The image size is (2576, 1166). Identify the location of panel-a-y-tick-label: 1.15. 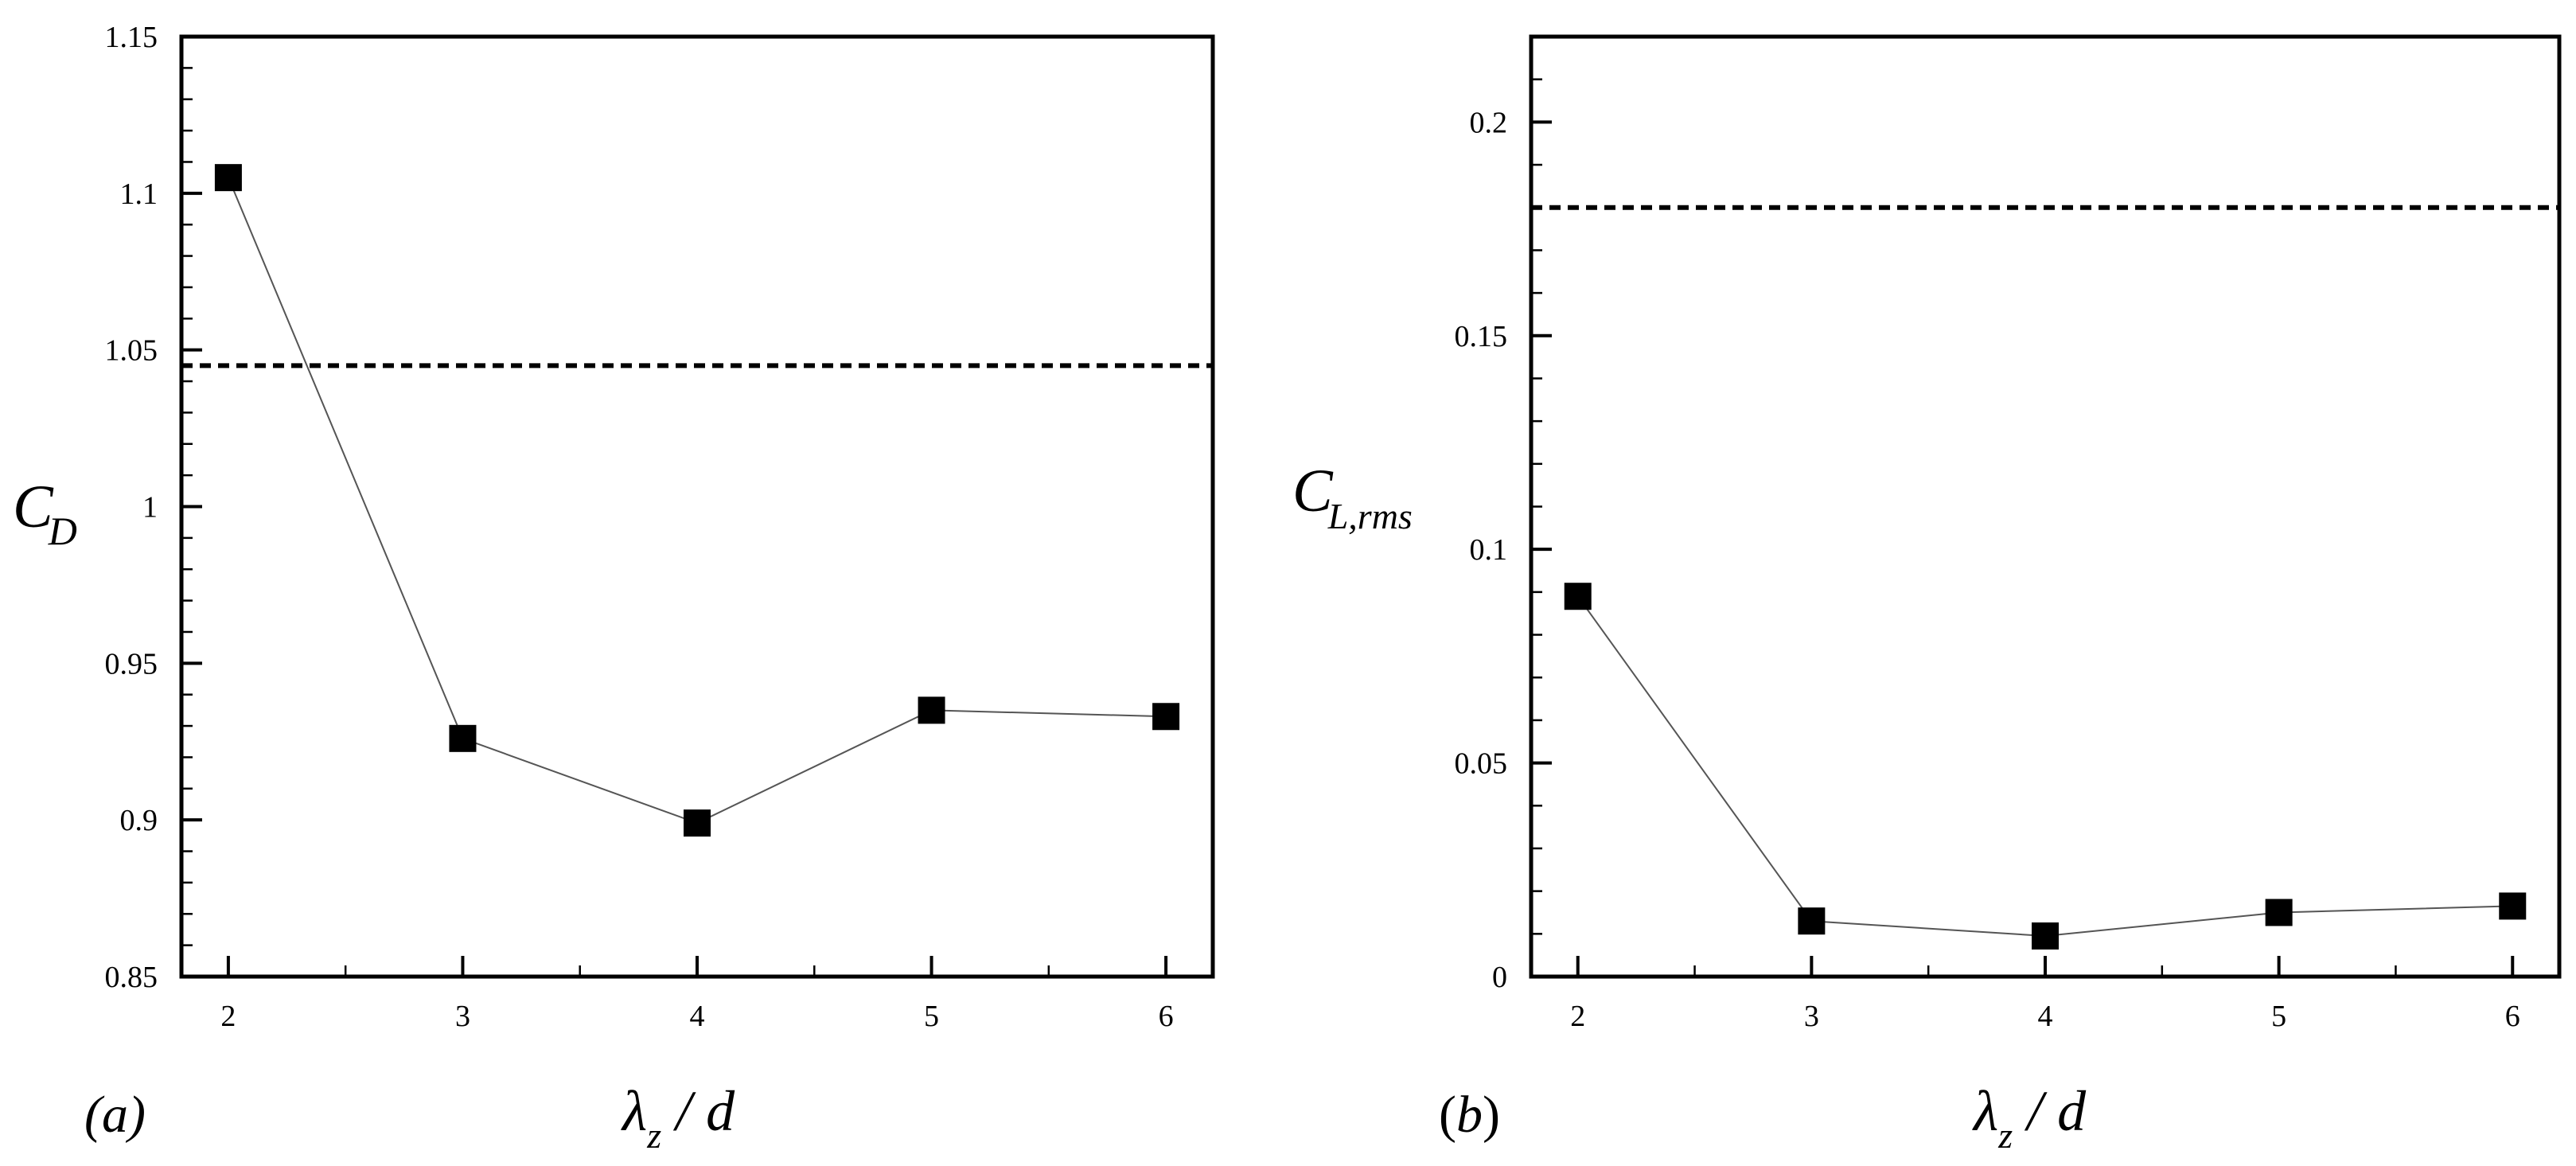
(131, 37).